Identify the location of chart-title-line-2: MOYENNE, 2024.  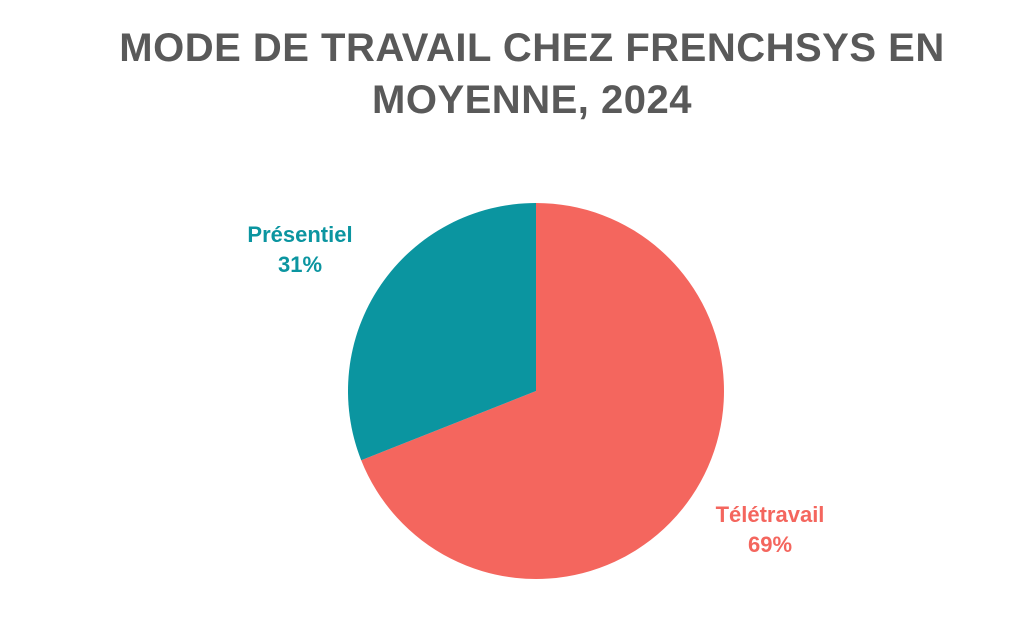
(532, 100).